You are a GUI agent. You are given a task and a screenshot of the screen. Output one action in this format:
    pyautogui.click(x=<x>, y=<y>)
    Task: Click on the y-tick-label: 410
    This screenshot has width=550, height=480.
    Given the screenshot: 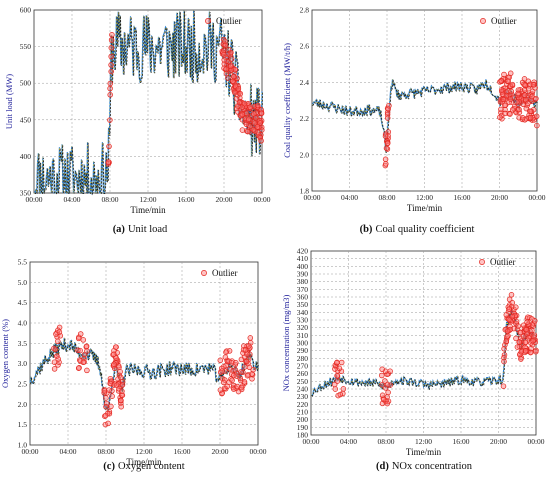 What is the action you would take?
    pyautogui.click(x=303, y=258)
    